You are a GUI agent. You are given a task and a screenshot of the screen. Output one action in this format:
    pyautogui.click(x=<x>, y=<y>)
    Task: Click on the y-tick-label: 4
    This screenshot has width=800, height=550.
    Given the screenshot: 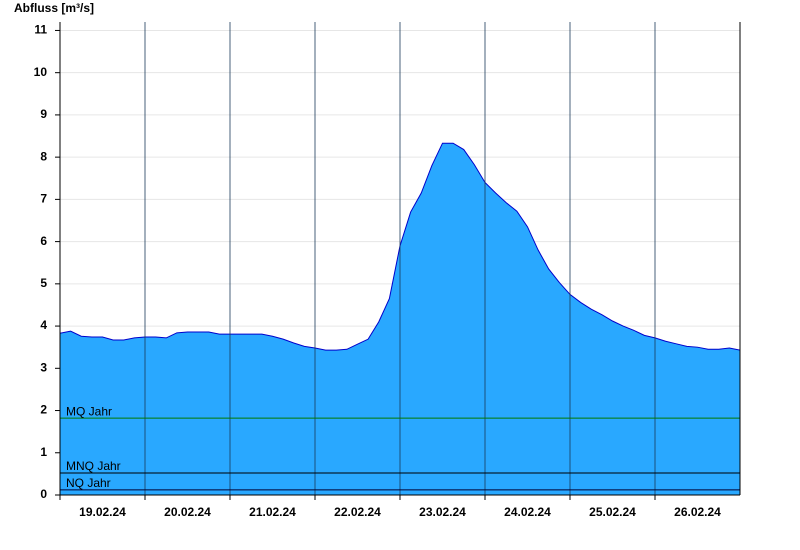 What is the action you would take?
    pyautogui.click(x=43, y=325)
    